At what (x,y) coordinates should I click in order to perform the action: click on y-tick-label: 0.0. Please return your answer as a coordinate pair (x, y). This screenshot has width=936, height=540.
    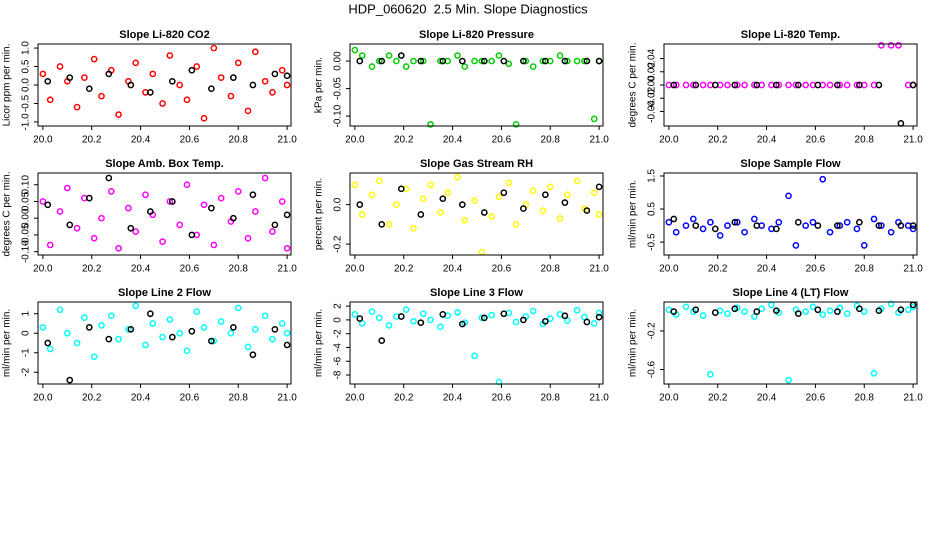
    Looking at the image, I should click on (338, 204).